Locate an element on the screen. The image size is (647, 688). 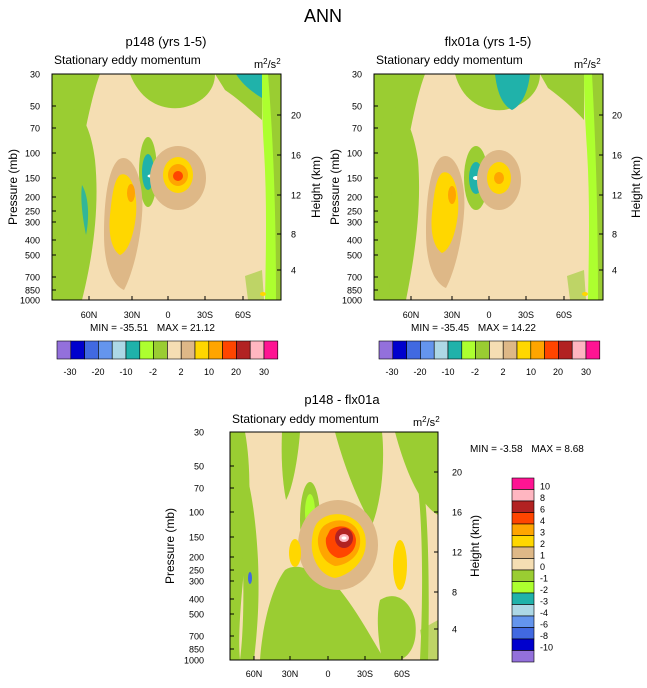
svg-text: 60N is located at coordinates (89, 315).